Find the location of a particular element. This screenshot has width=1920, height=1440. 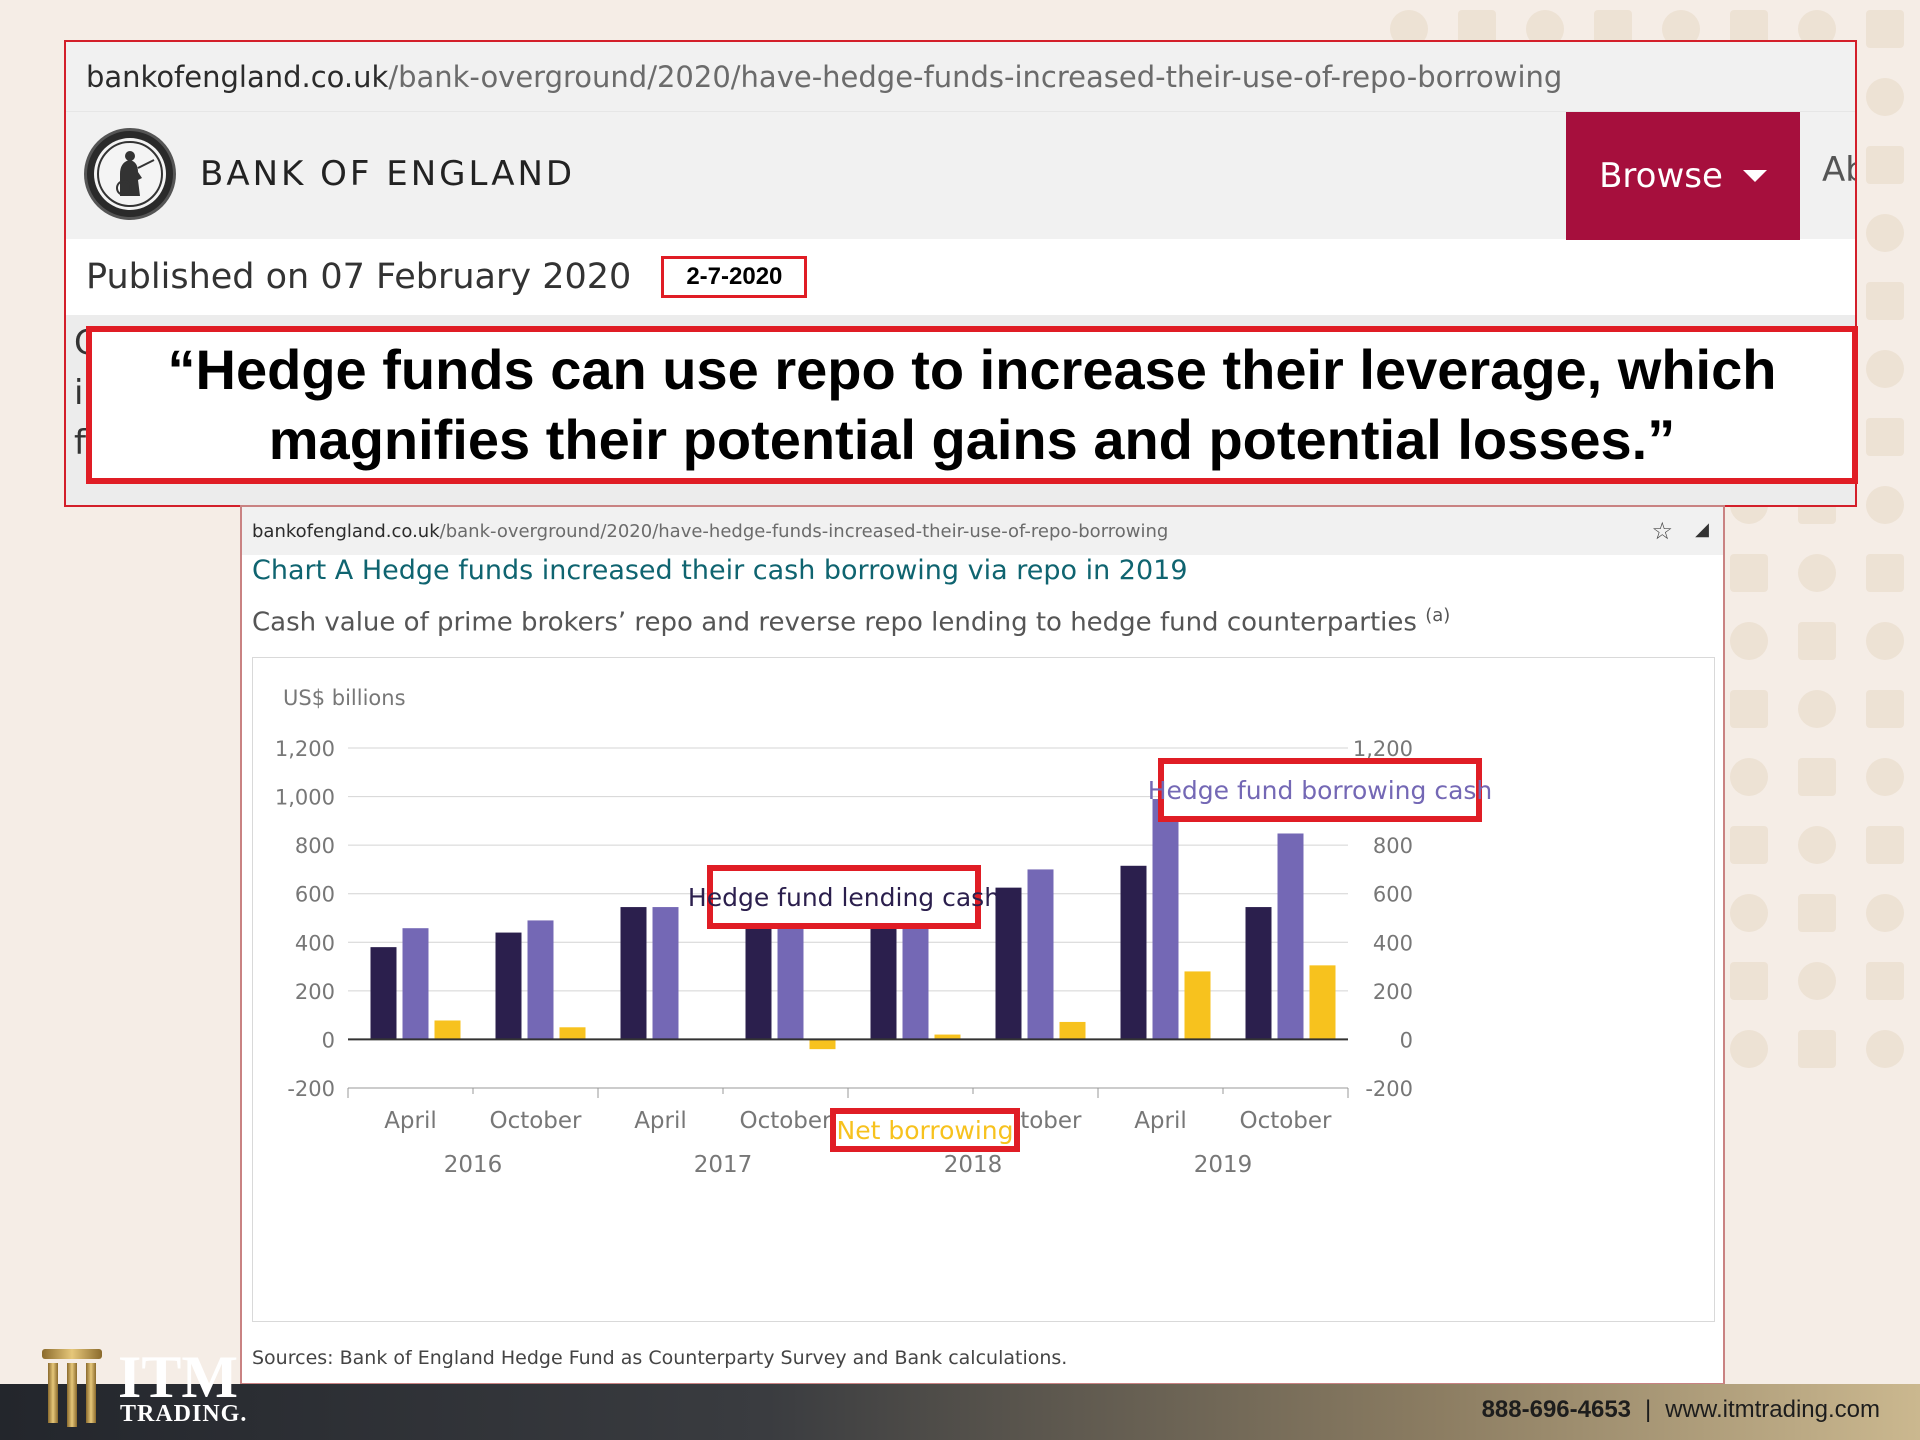

y-tick-label-right: 800 is located at coordinates (1393, 846).